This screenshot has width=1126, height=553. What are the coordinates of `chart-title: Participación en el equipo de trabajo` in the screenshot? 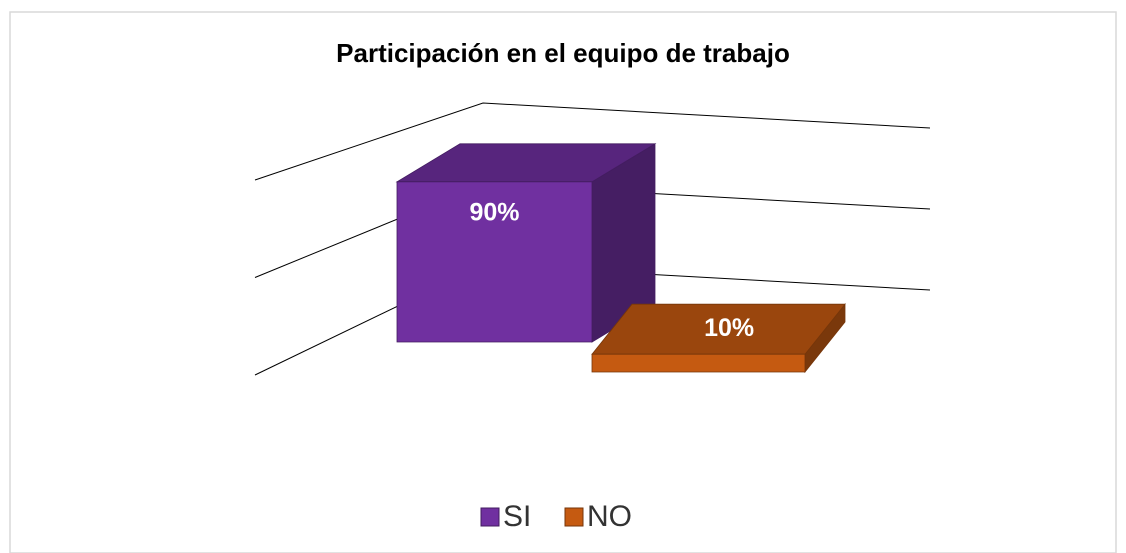 It's located at (563, 53).